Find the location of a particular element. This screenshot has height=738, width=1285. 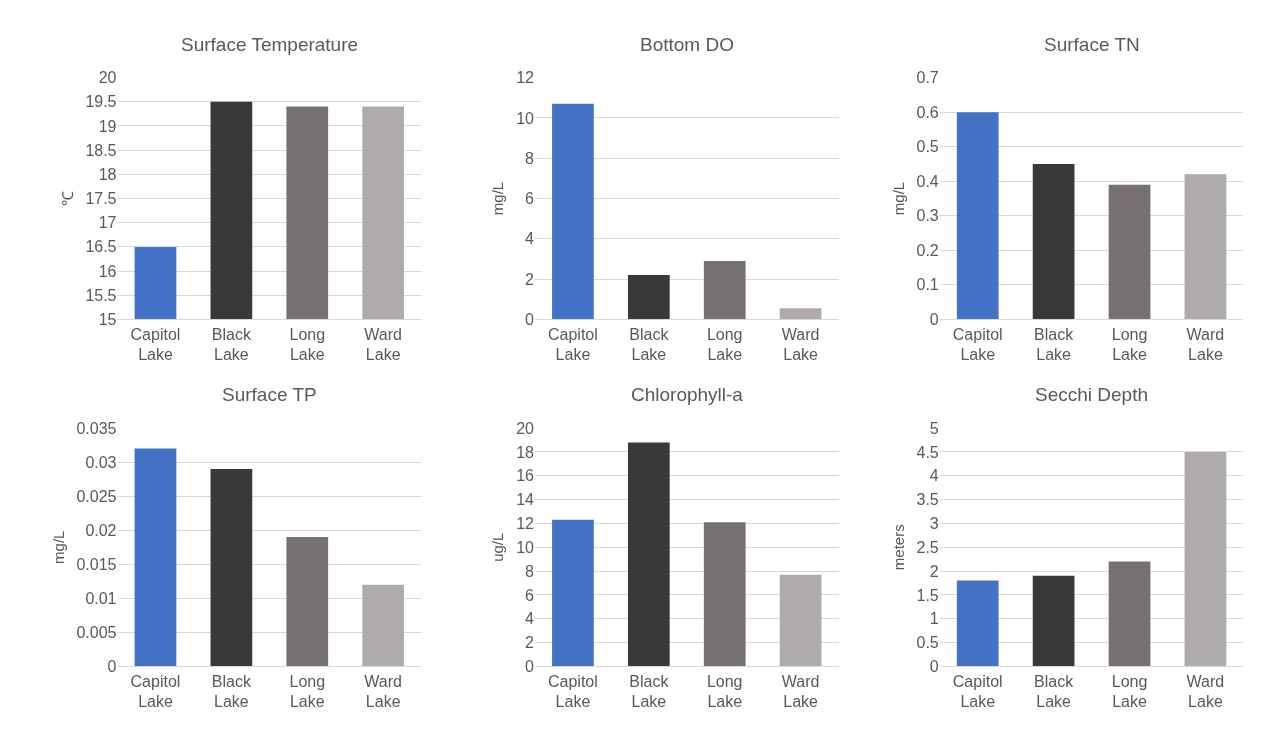

y-tick-label: 0.1 is located at coordinates (927, 285).